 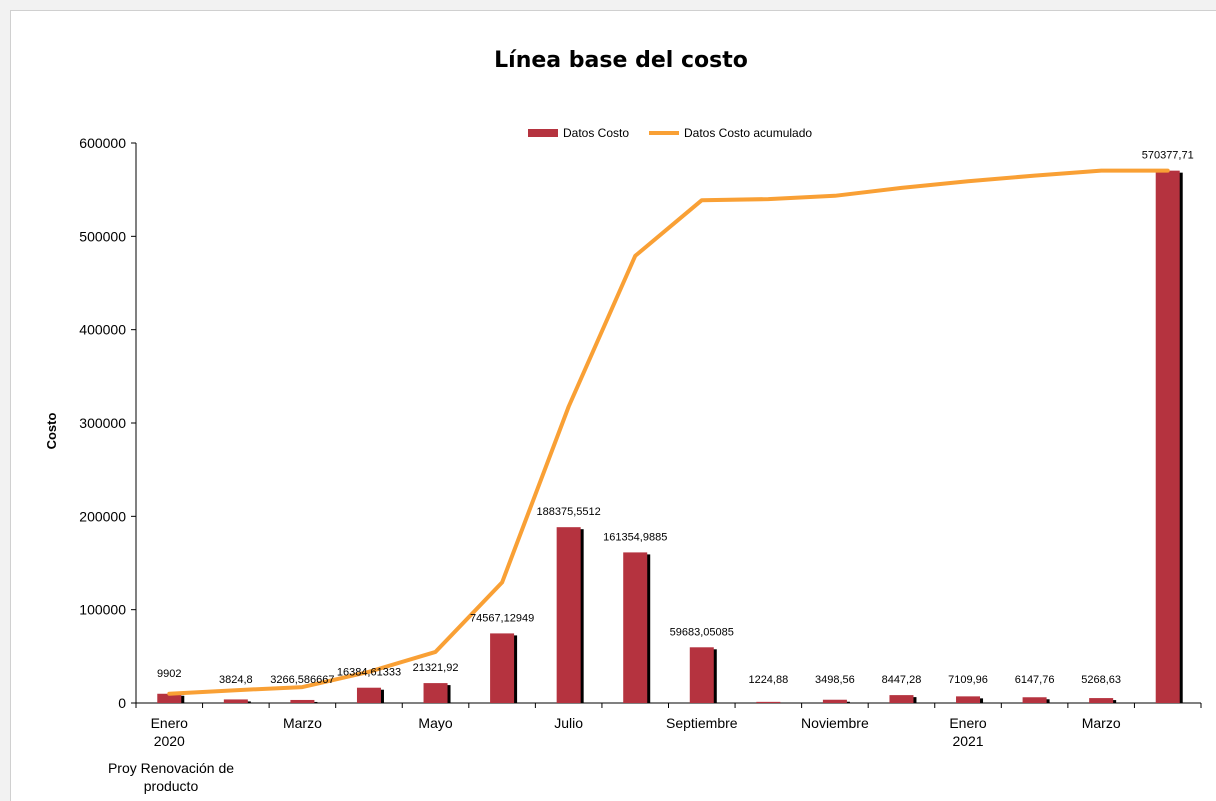 I want to click on x-tick-label: 2021, so click(x=967, y=741).